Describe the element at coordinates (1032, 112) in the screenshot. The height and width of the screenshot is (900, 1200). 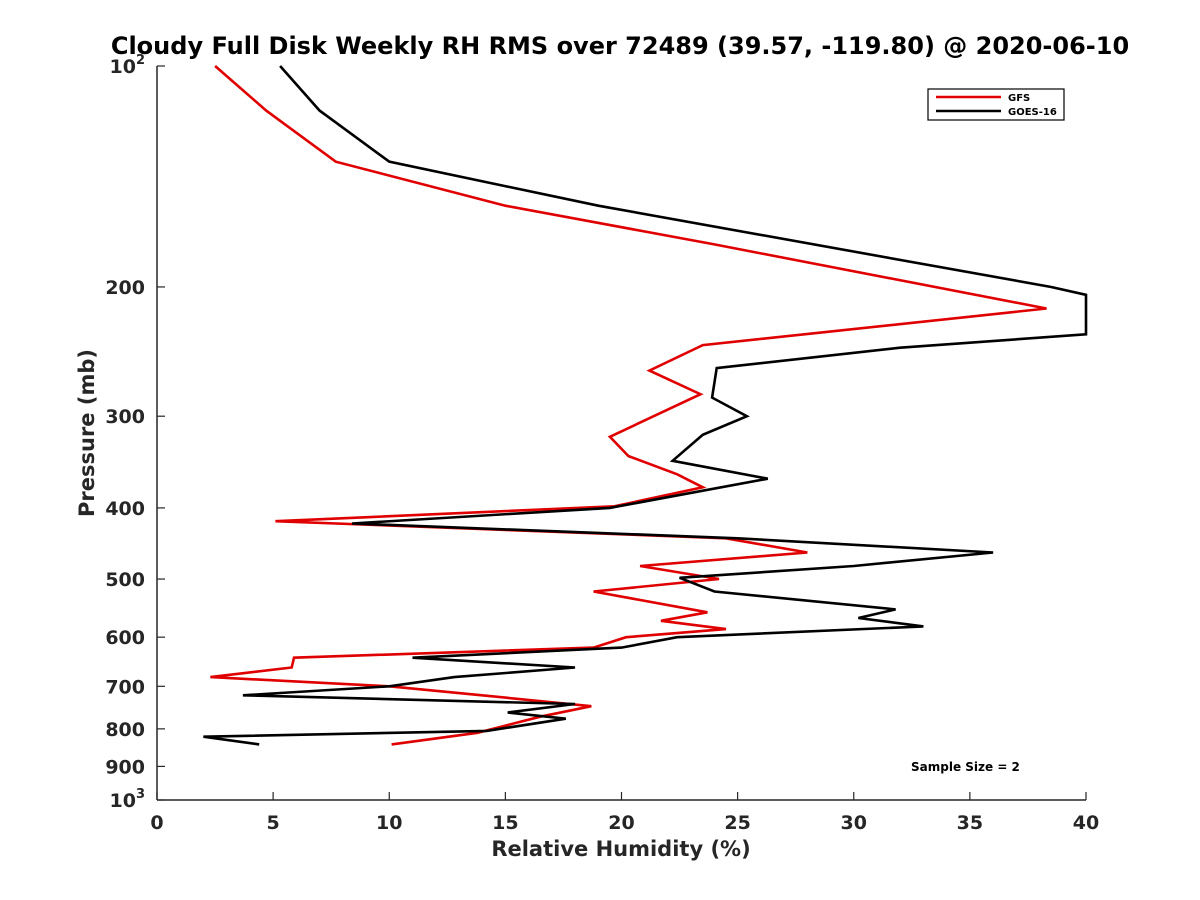
I see `legend-label-goes16: GOES-16` at that location.